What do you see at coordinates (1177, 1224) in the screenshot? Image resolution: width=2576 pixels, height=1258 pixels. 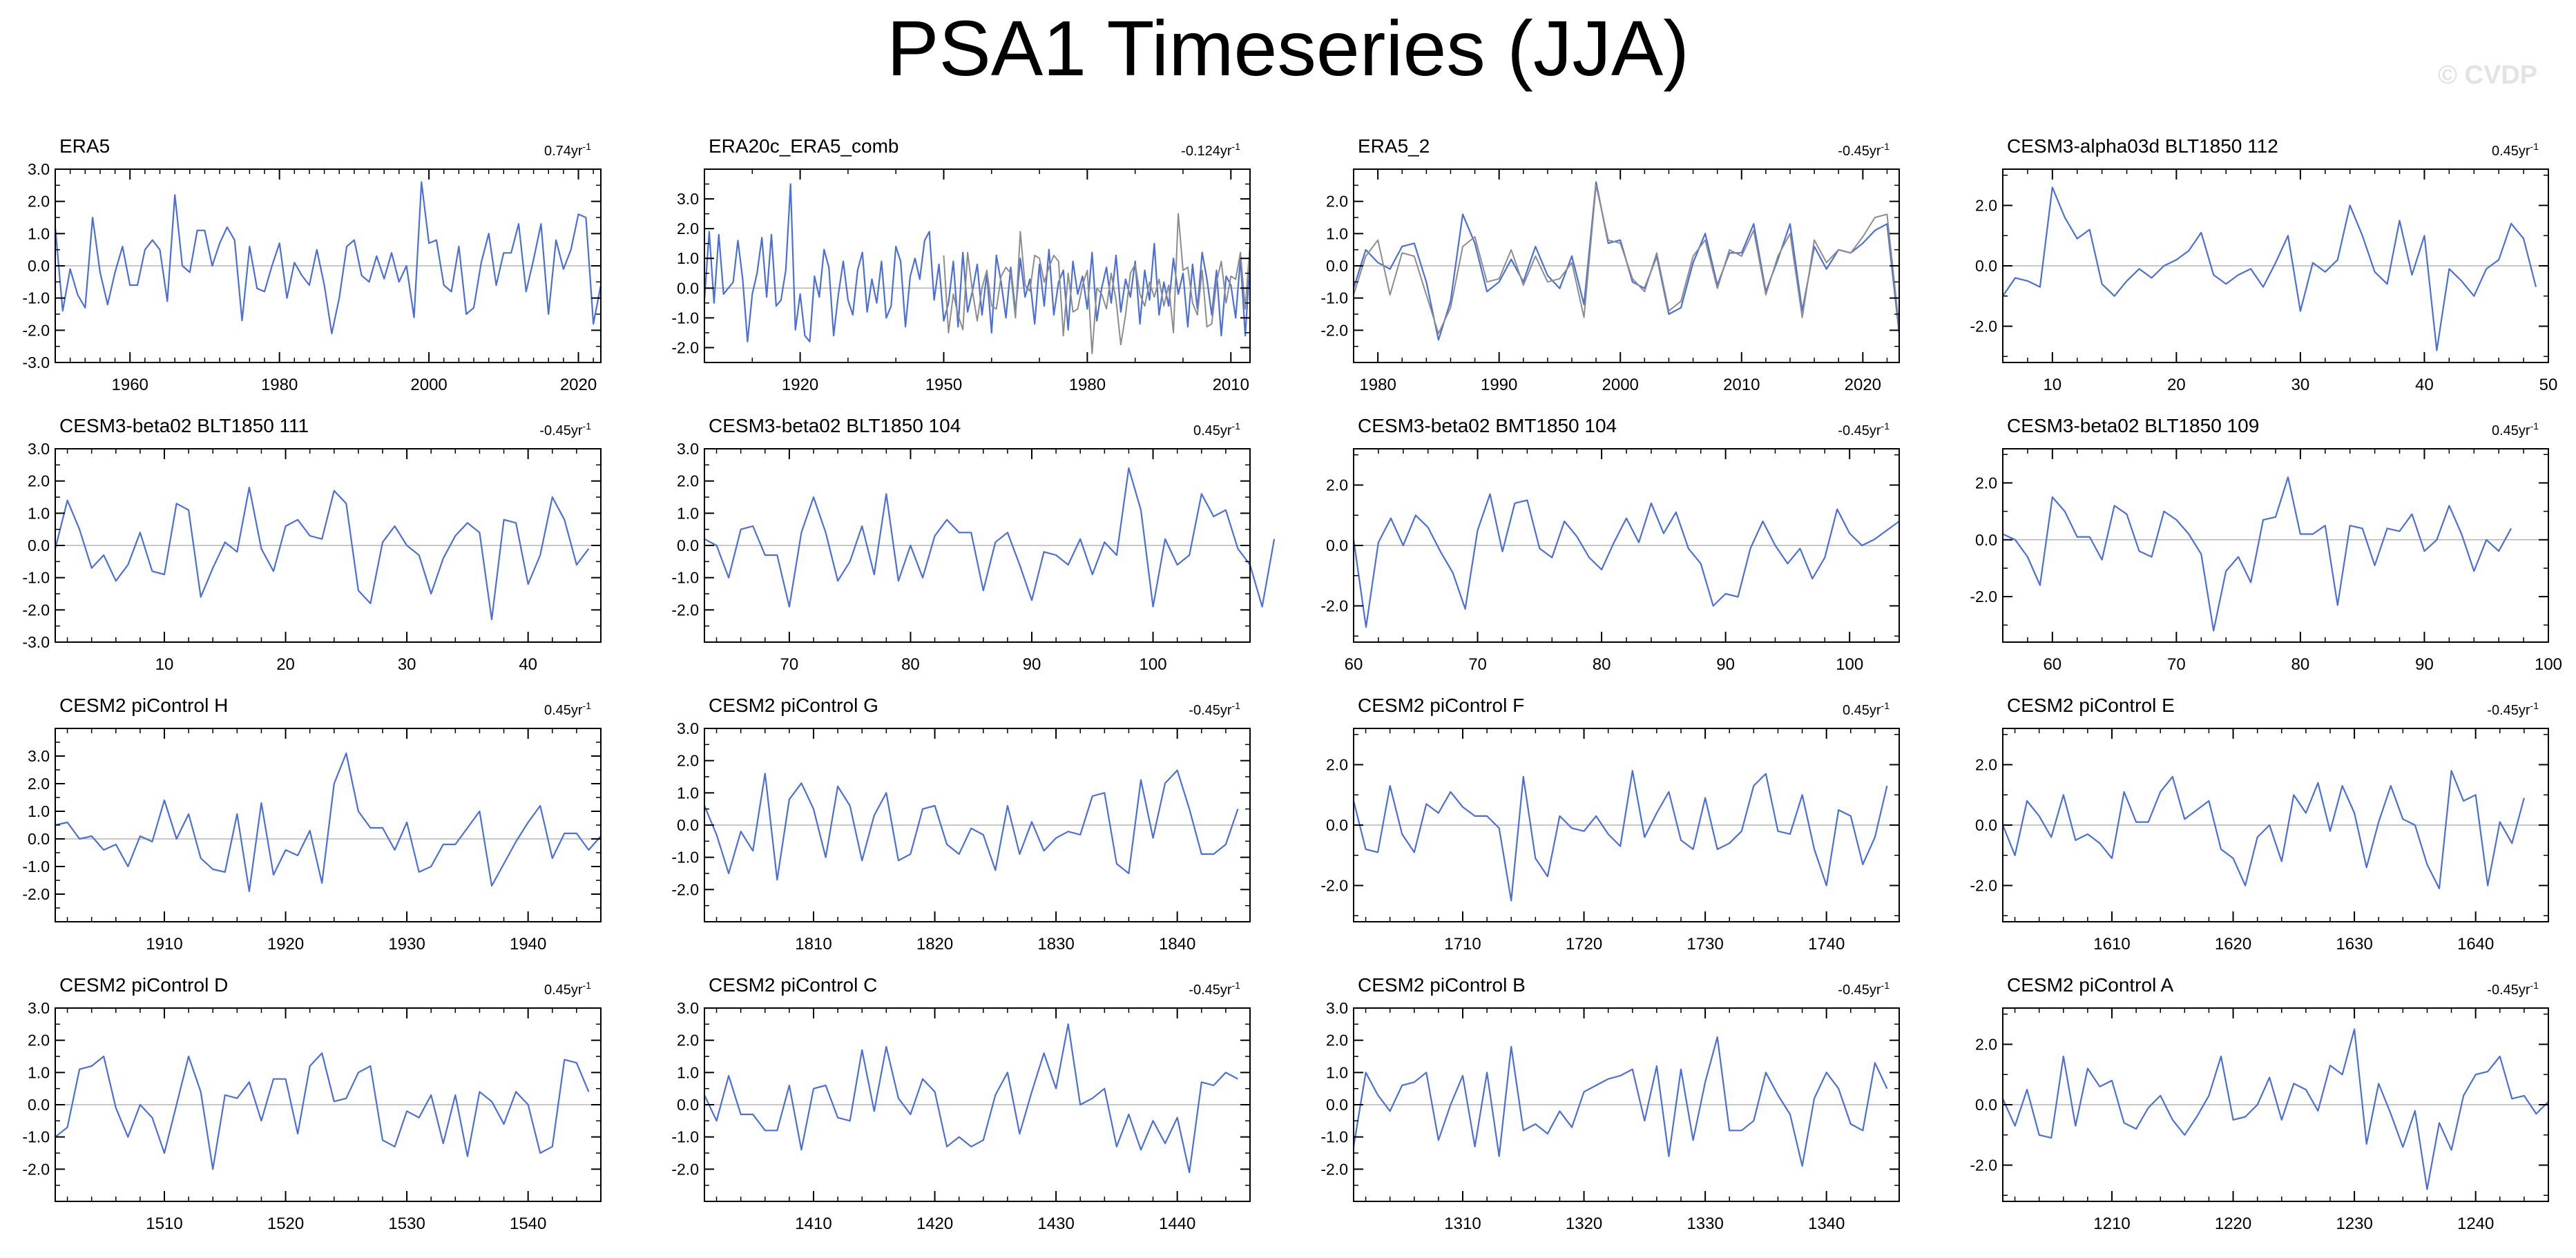 I see `x-tick-label: 1440` at bounding box center [1177, 1224].